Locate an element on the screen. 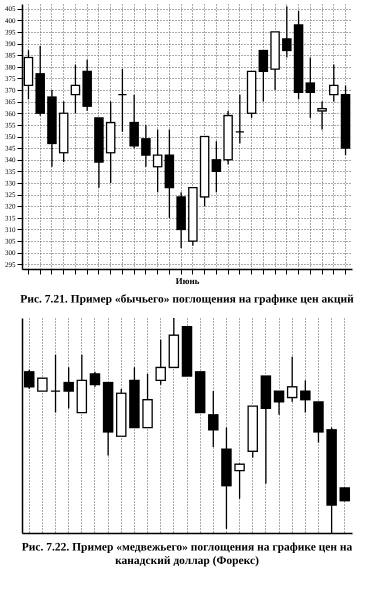 The height and width of the screenshot is (599, 365). text: Рис. 7.21. Пример «бычьего» поглощения на графике цен акций is located at coordinates (187, 300).